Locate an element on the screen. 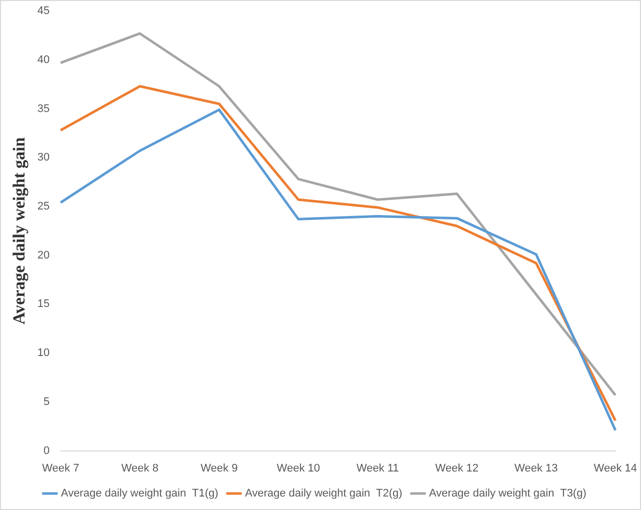  legend-label: Average daily weight gain T1(g) is located at coordinates (139, 494).